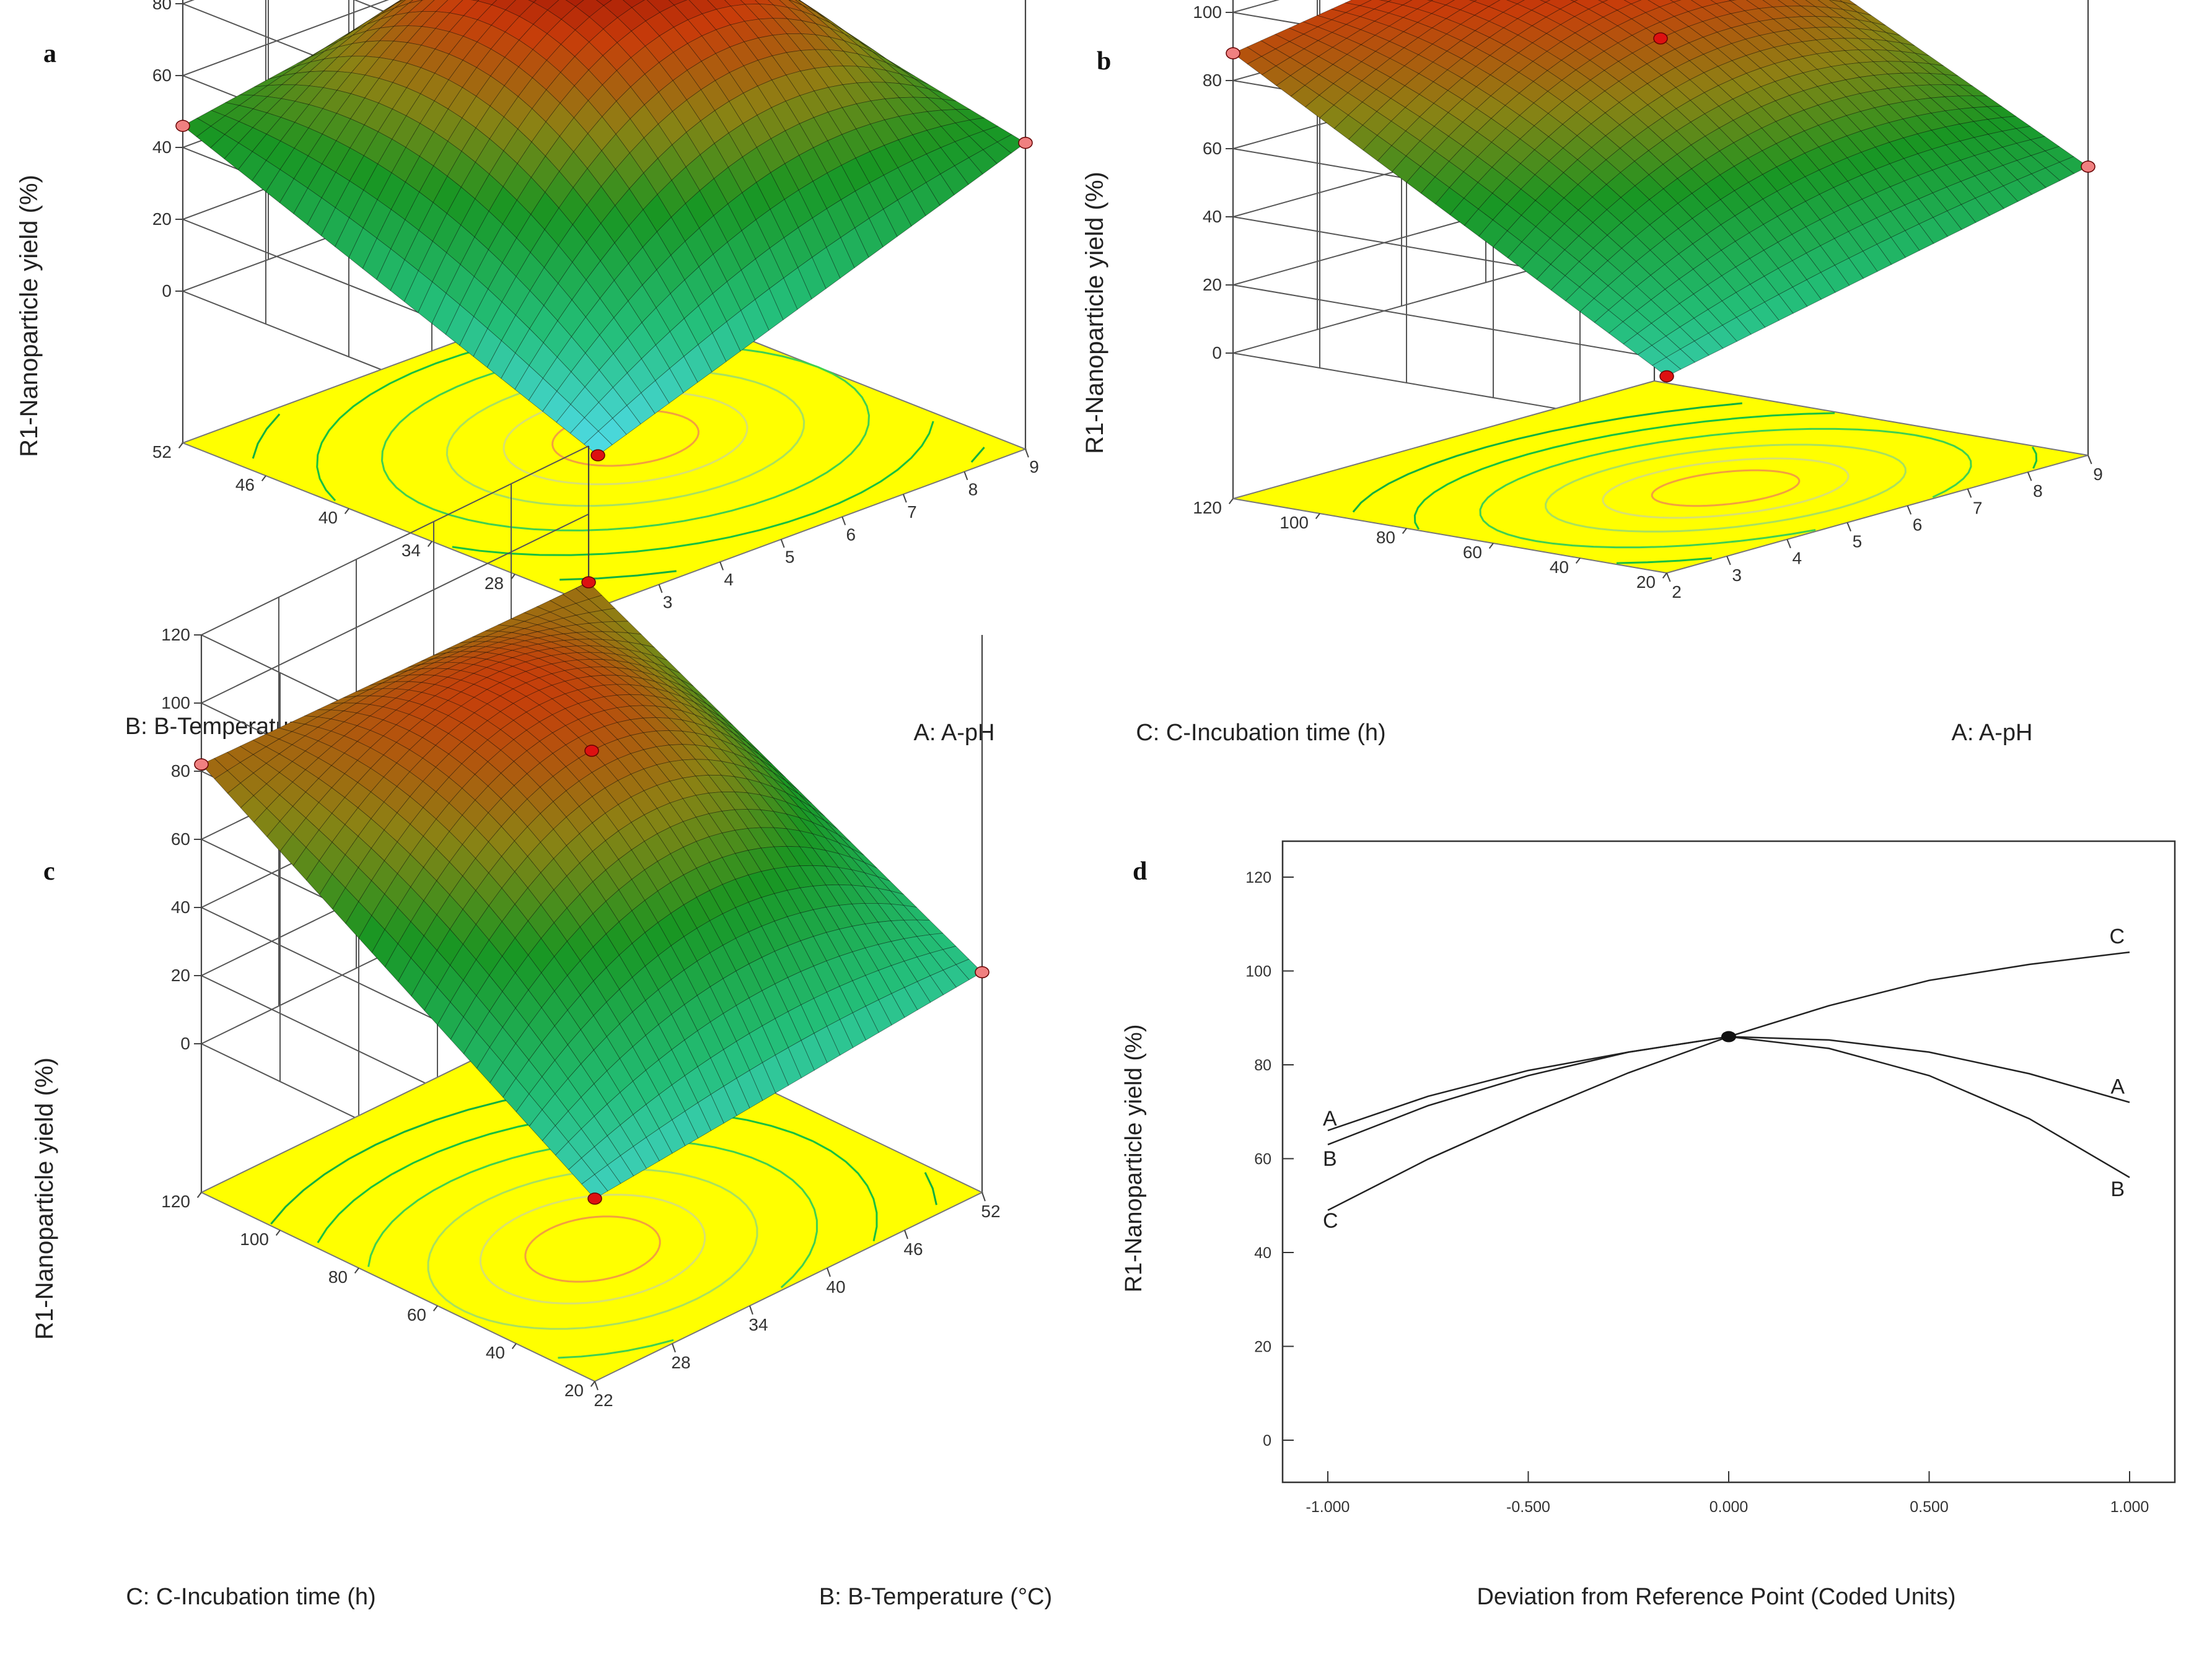 The image size is (2212, 1657). Describe the element at coordinates (603, 1400) in the screenshot. I see `x-tick-label: 22` at that location.